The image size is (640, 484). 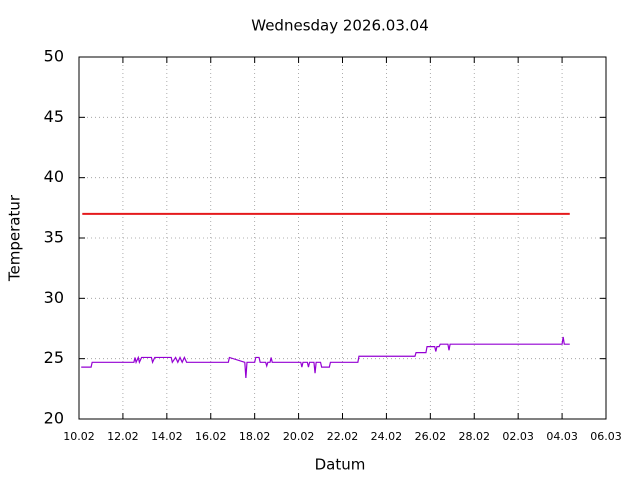 I want to click on x-tick-label: 02.03, so click(x=518, y=436).